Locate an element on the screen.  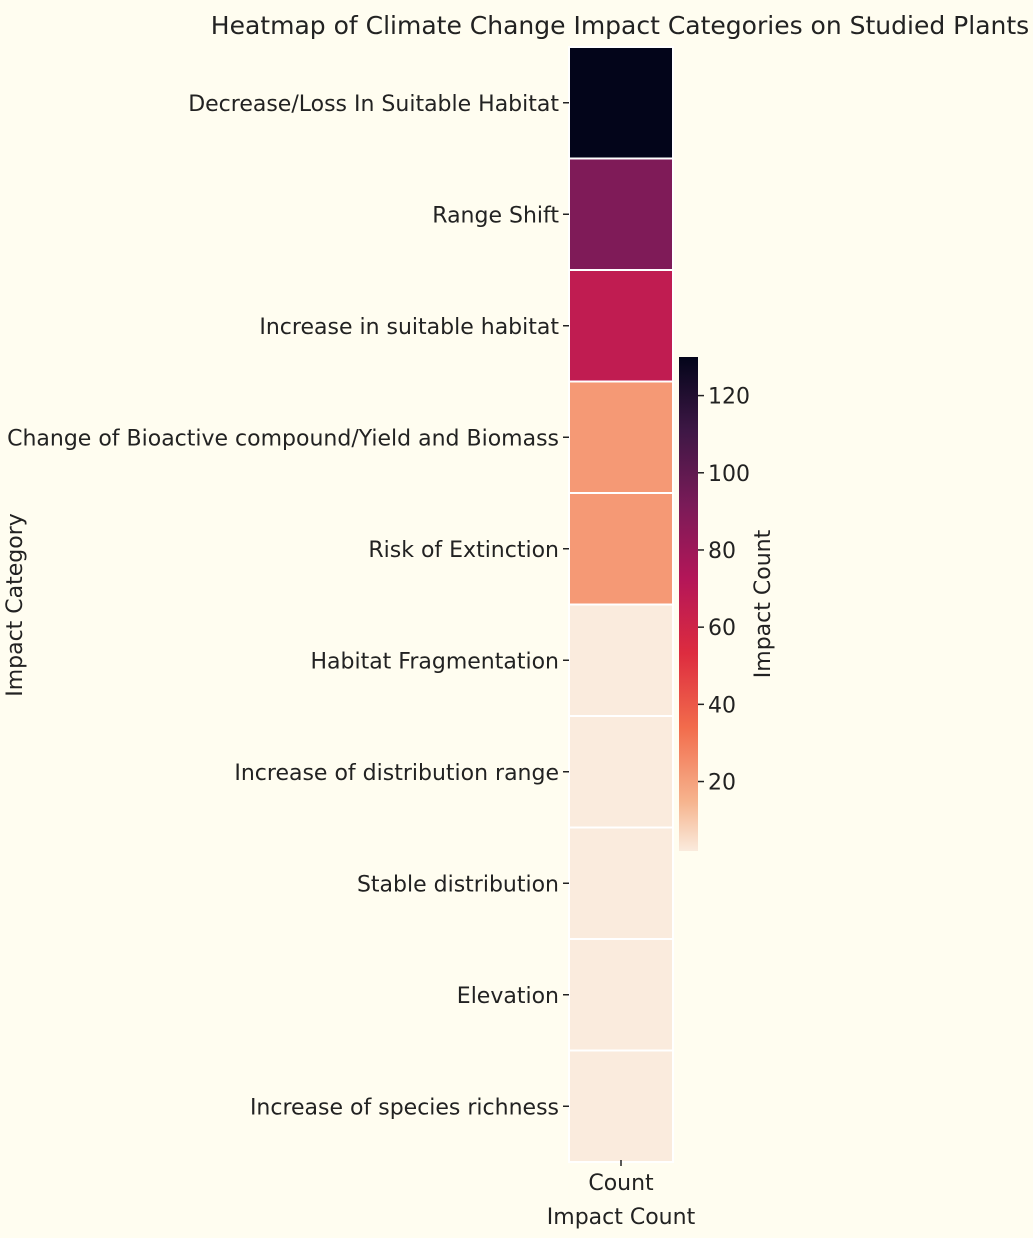
colorbar-label: Impact Count is located at coordinates (763, 603).